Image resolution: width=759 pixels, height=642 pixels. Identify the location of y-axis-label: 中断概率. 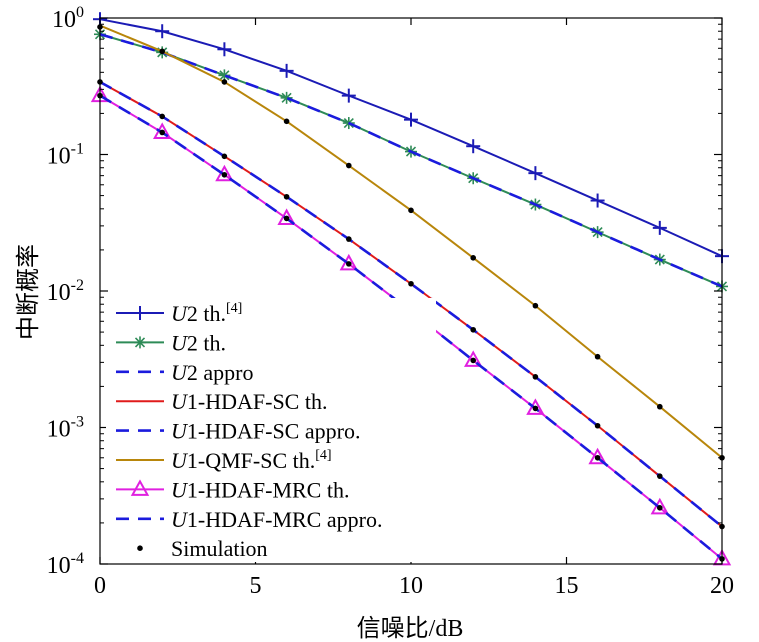
(28, 292).